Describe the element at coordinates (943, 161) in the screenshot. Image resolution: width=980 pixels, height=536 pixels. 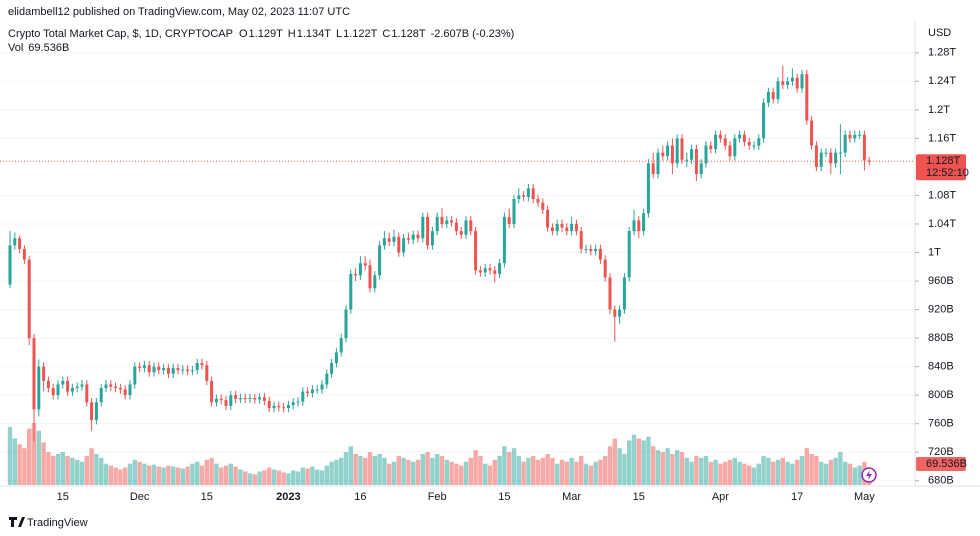
I see `last-price-label: 1.128T` at that location.